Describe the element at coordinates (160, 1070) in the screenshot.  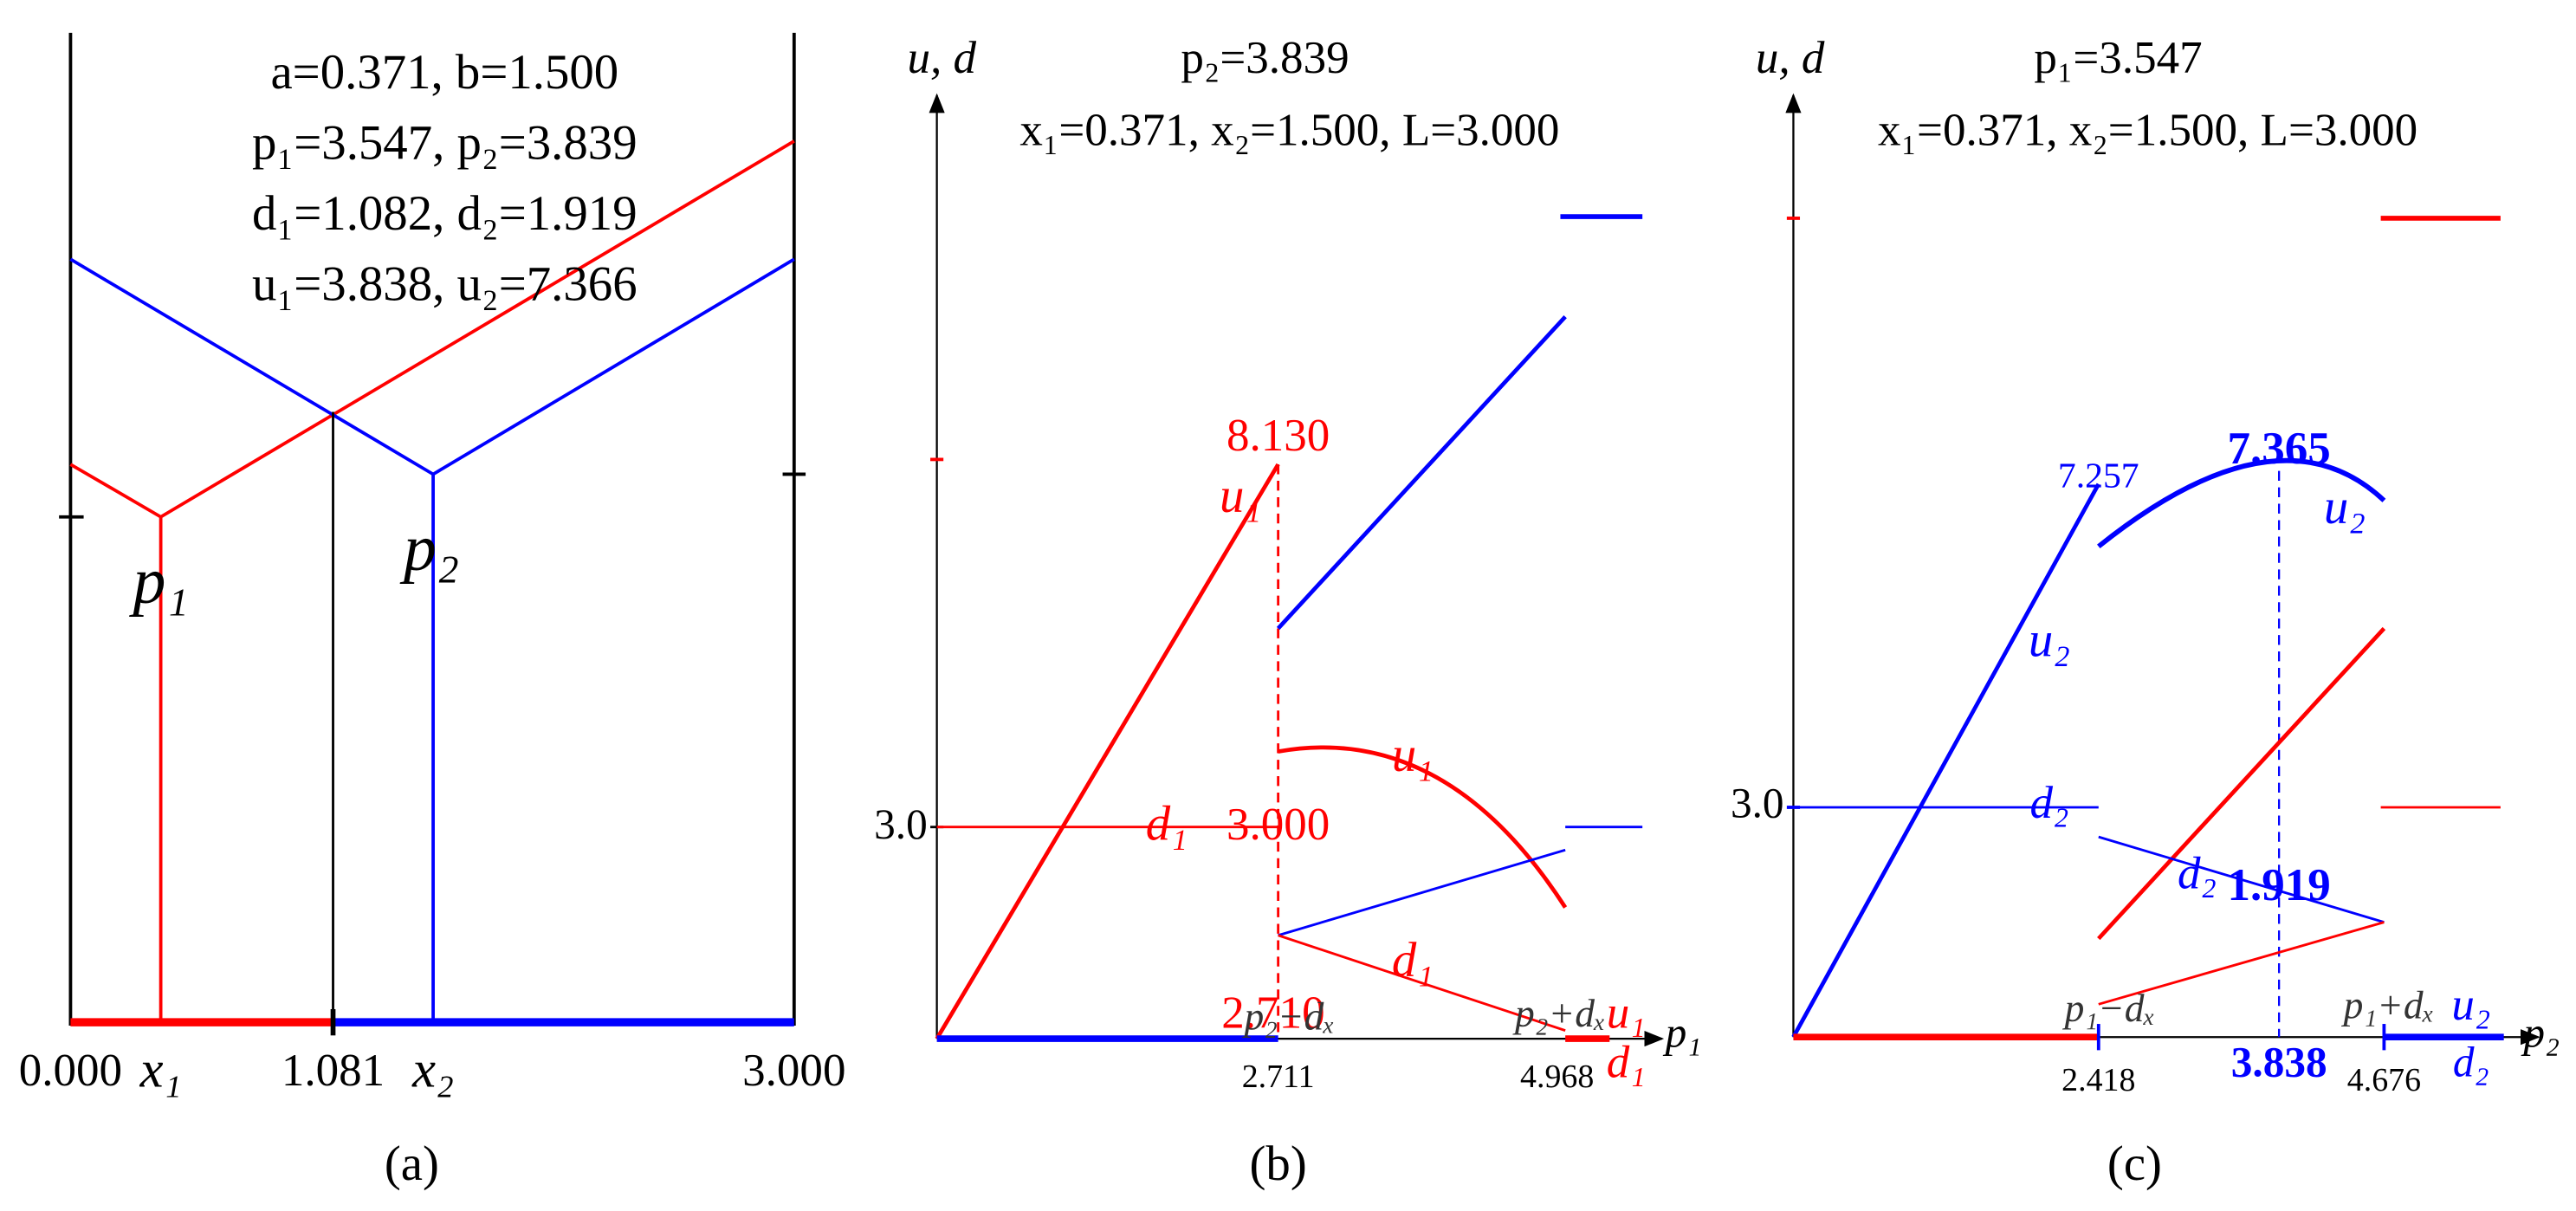
I see `label: x₁` at that location.